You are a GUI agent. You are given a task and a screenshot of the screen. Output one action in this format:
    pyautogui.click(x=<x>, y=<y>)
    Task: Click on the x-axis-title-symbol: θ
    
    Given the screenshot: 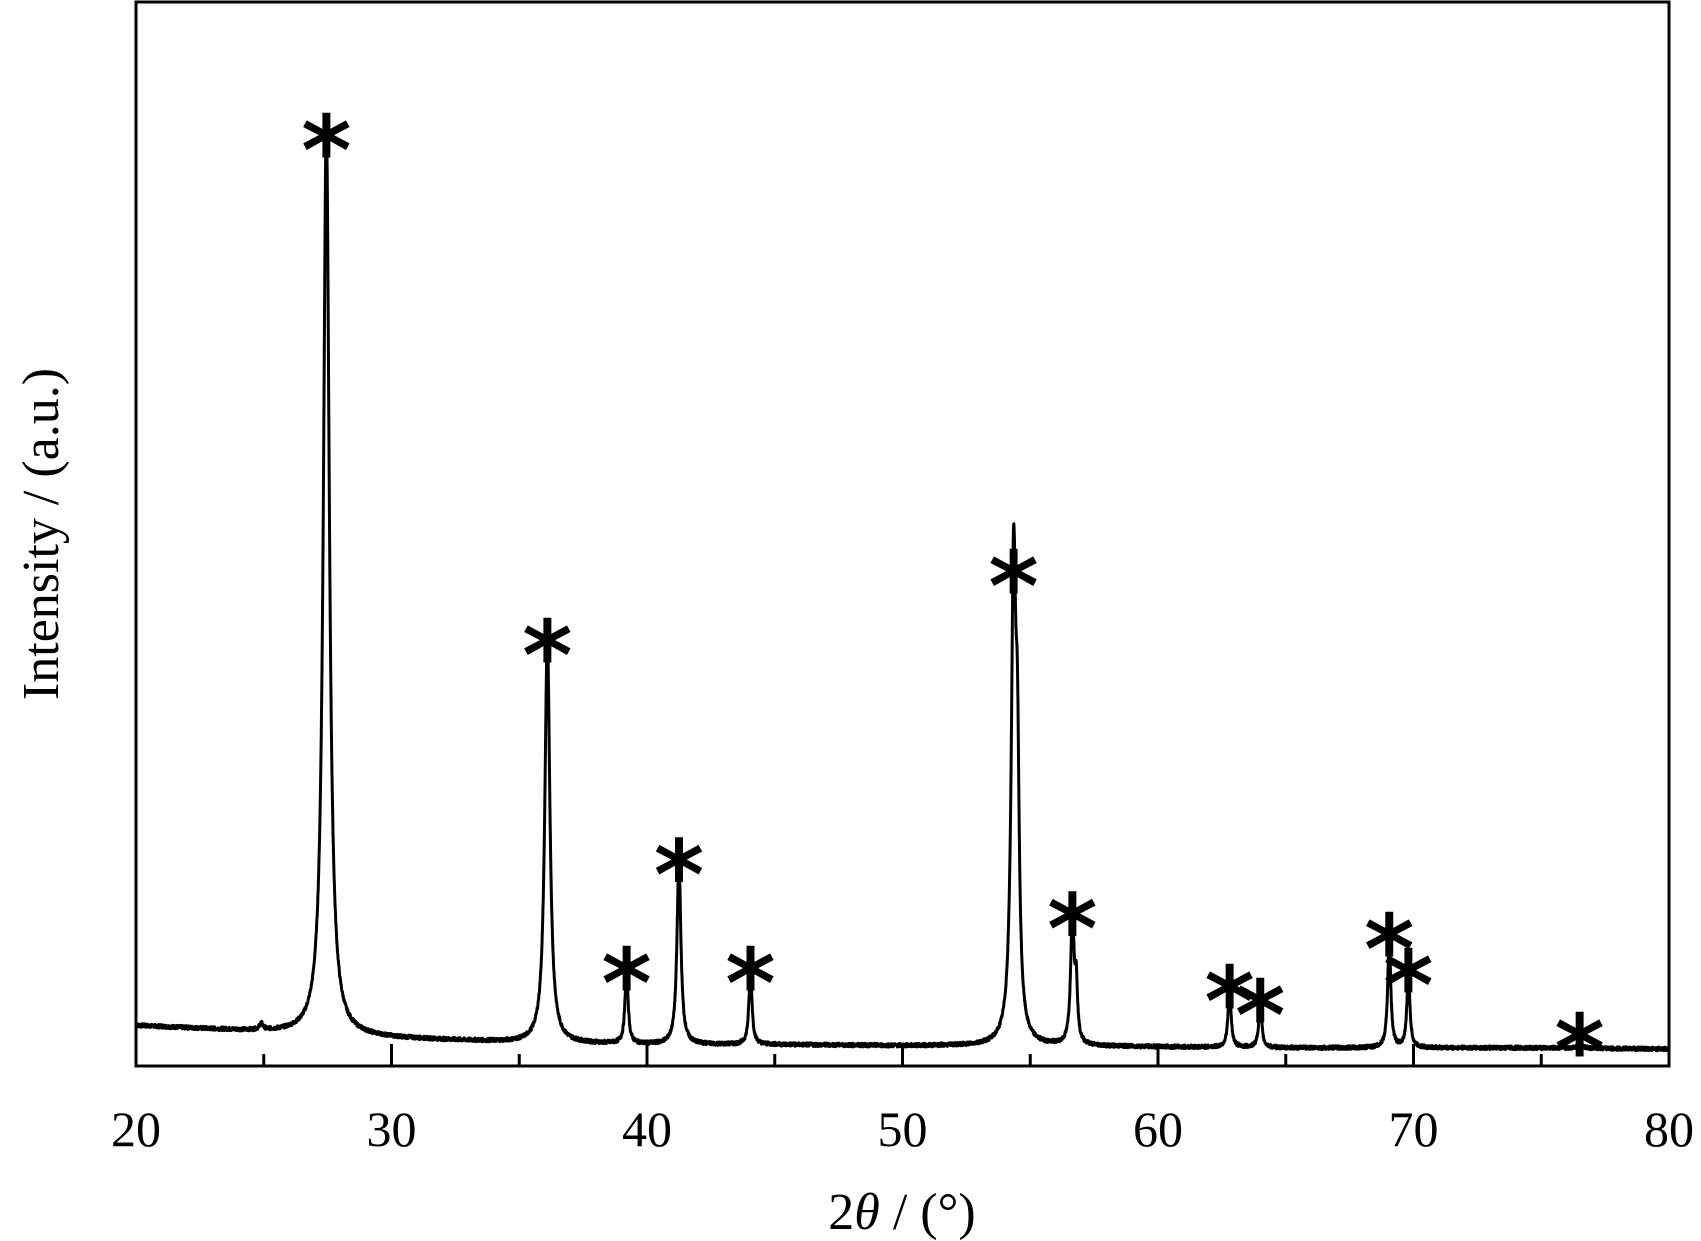 What is the action you would take?
    pyautogui.click(x=867, y=1212)
    